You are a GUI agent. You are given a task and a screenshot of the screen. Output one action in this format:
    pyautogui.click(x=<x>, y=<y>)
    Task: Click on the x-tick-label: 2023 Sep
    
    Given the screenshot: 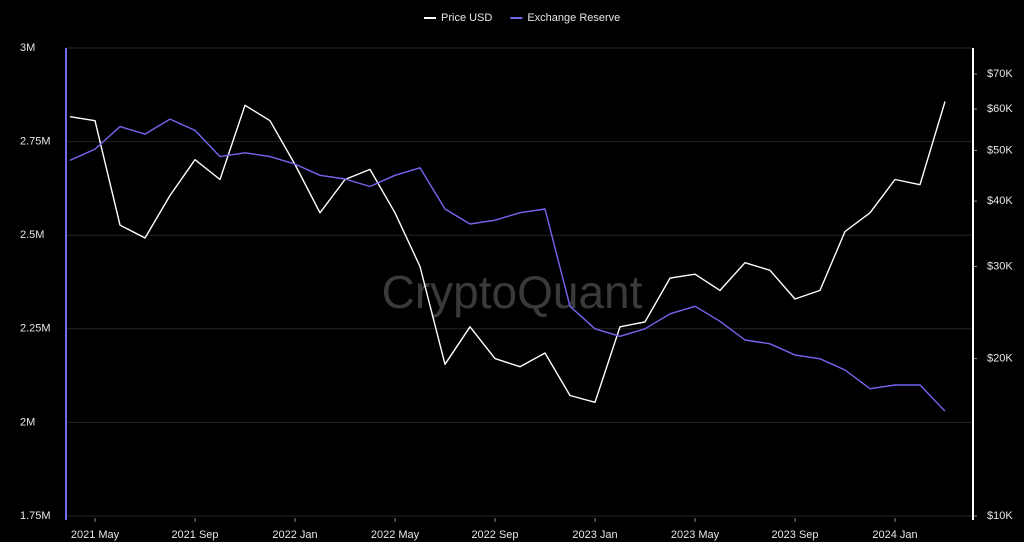 What is the action you would take?
    pyautogui.click(x=794, y=535)
    